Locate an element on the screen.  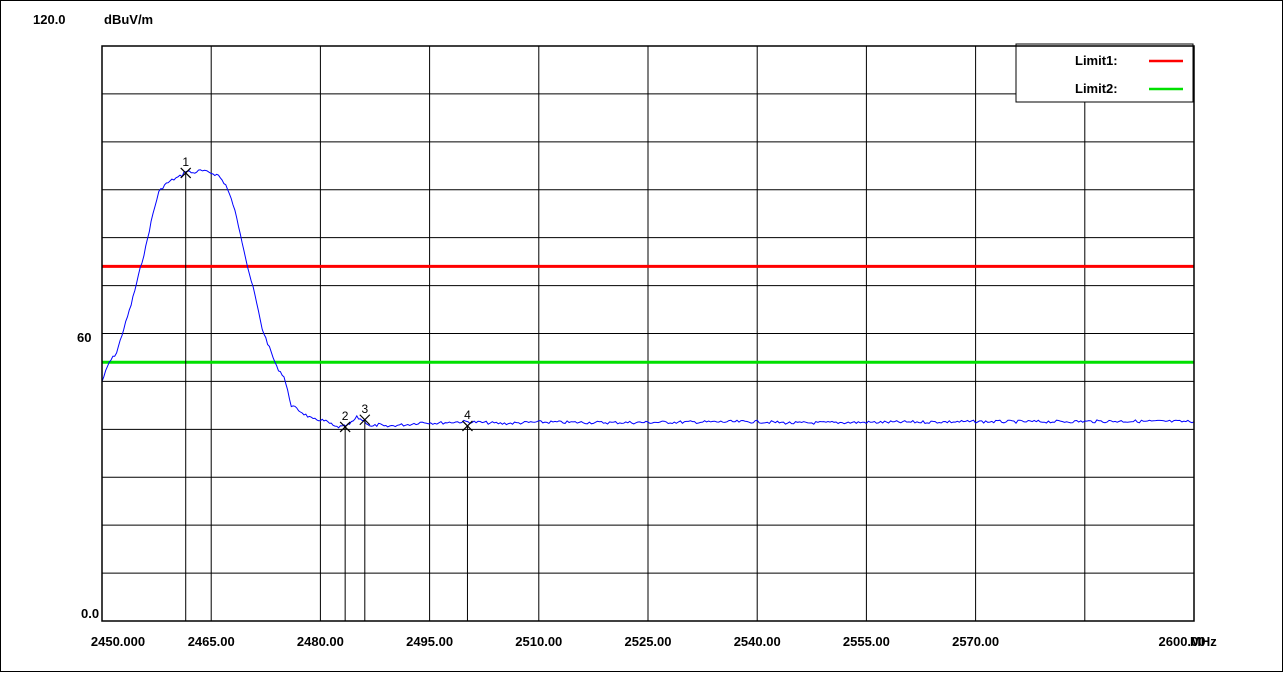
legend-limit1-label: Limit1: is located at coordinates (1096, 60).